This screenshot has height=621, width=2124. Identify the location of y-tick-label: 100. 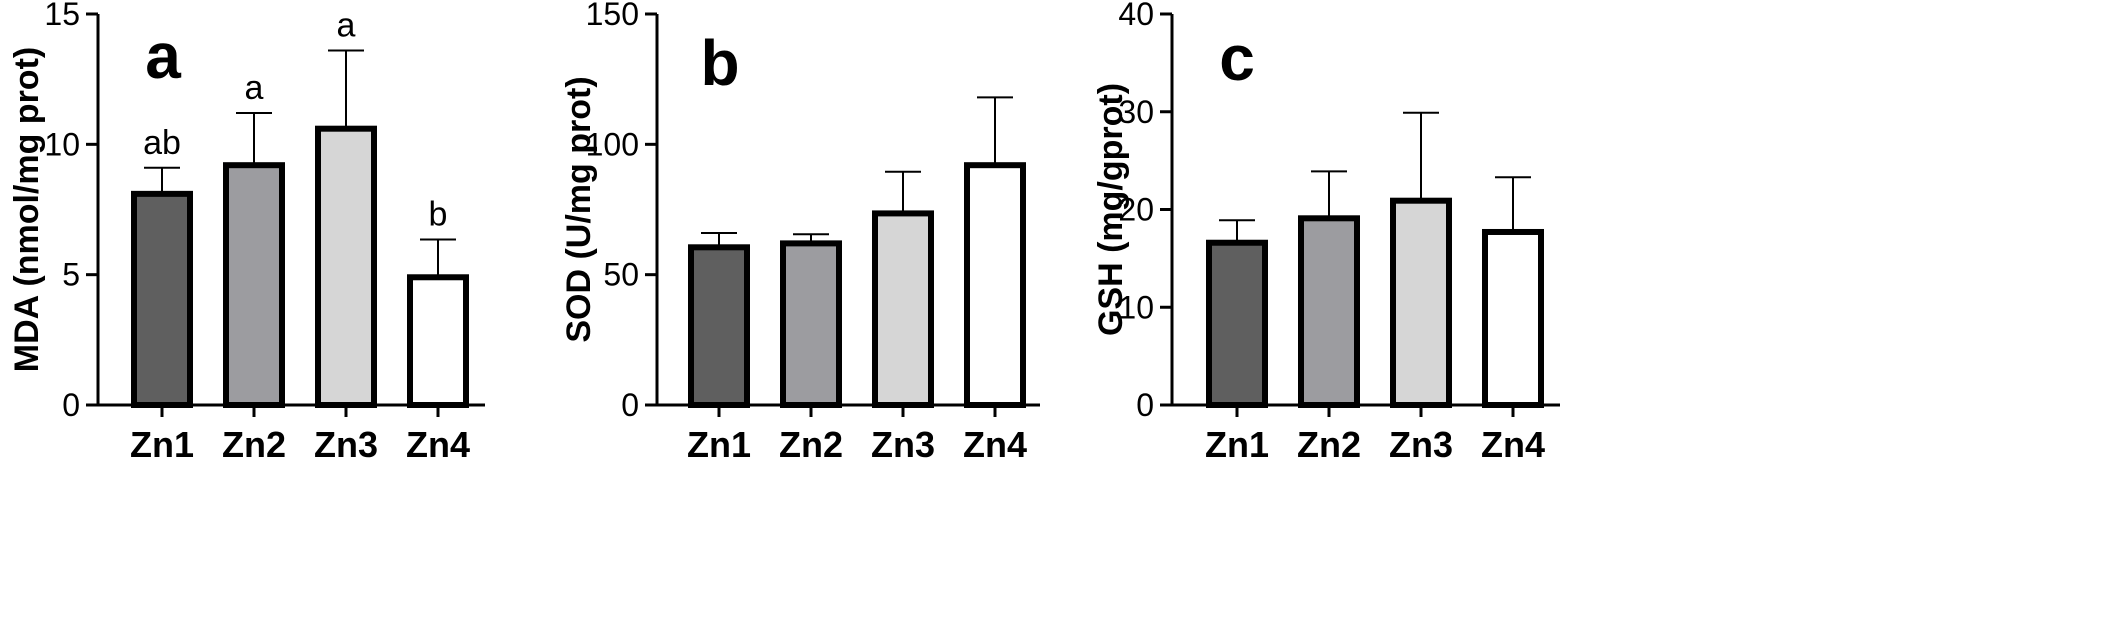
(612, 144).